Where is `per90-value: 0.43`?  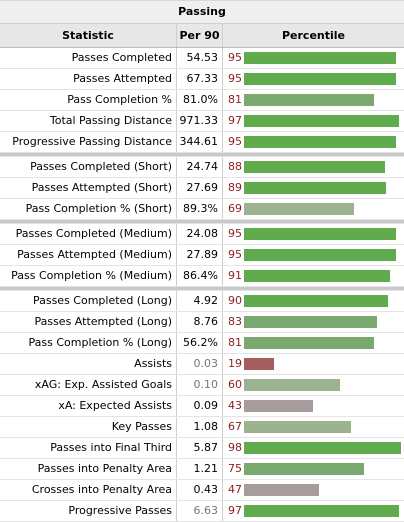 per90-value: 0.43 is located at coordinates (200, 490).